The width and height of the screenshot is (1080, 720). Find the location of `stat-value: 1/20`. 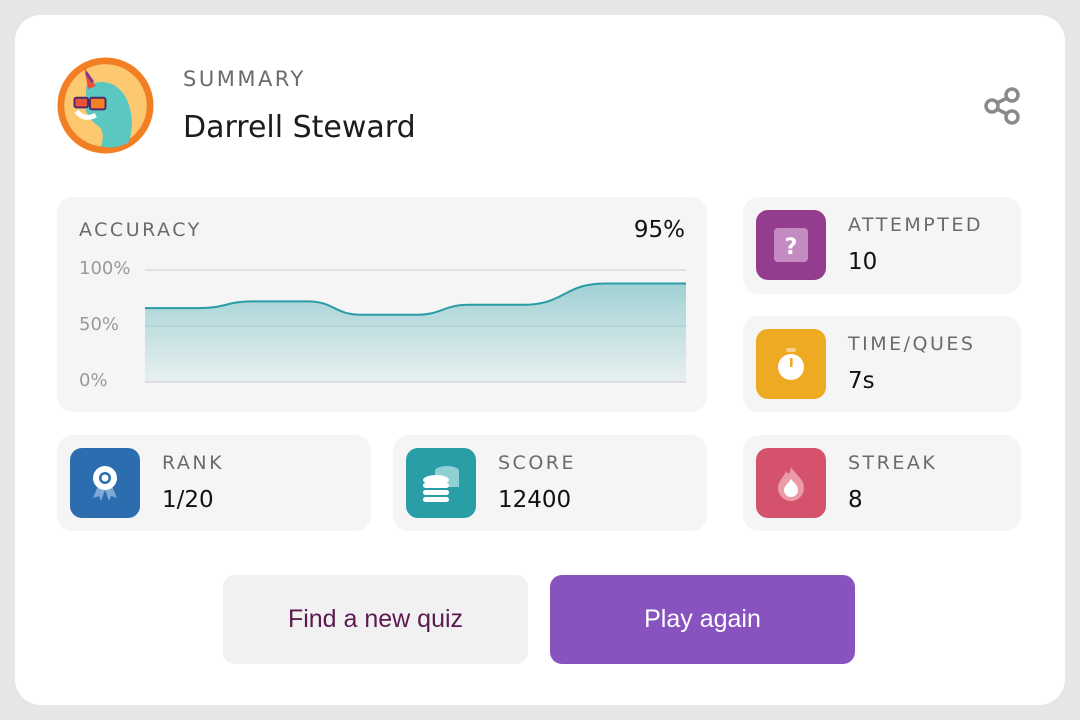

stat-value: 1/20 is located at coordinates (188, 500).